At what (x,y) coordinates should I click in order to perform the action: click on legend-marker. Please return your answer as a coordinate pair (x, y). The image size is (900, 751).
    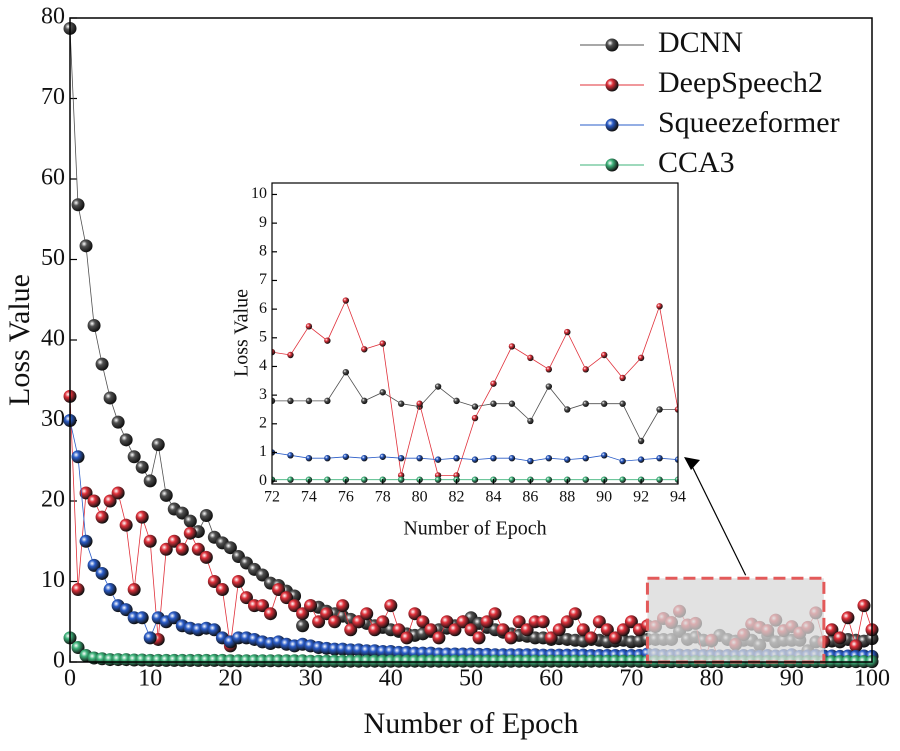
    Looking at the image, I should click on (612, 125).